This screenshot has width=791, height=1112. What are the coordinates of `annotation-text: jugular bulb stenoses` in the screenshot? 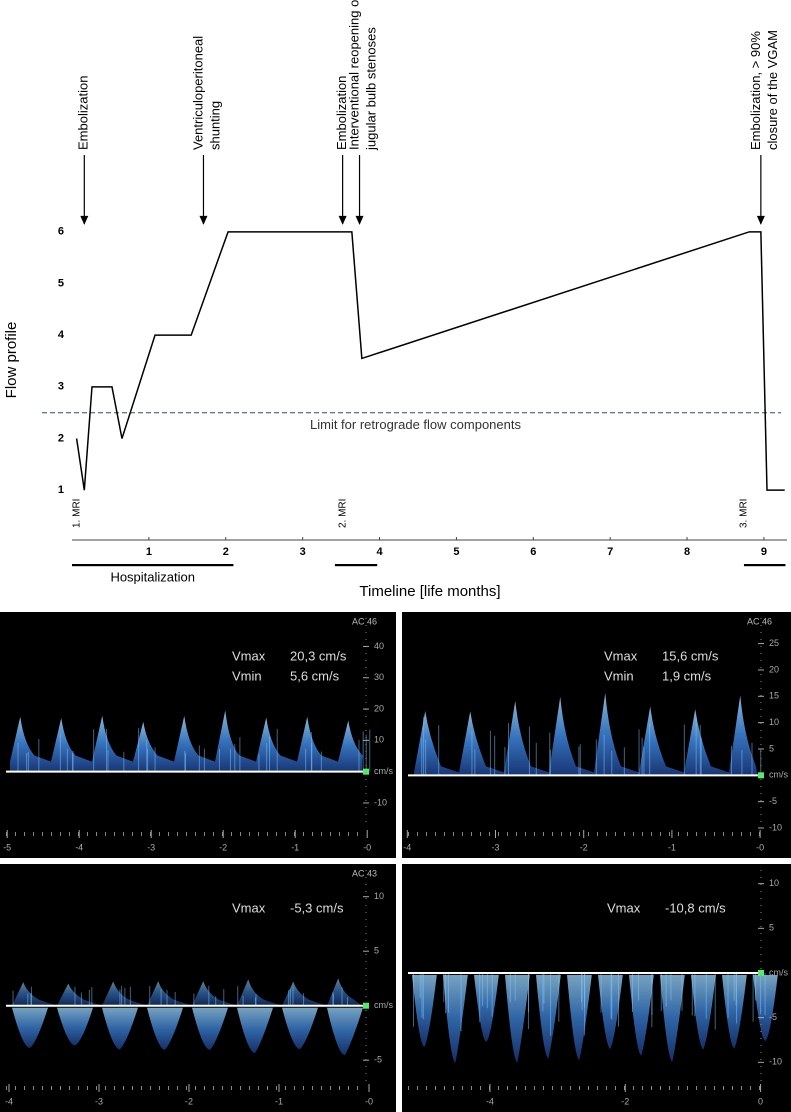 It's located at (370, 89).